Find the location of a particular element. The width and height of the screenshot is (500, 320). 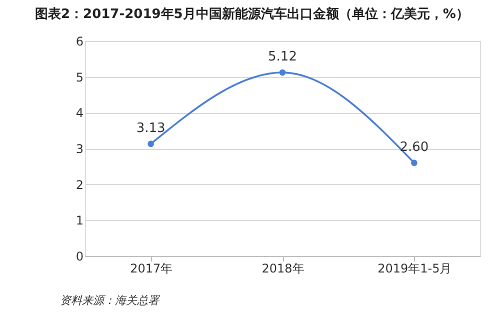

chart-title: 图表2：2017-2019年5月中国新能源汽车出口金额（单位：亿美元，%） is located at coordinates (252, 14).